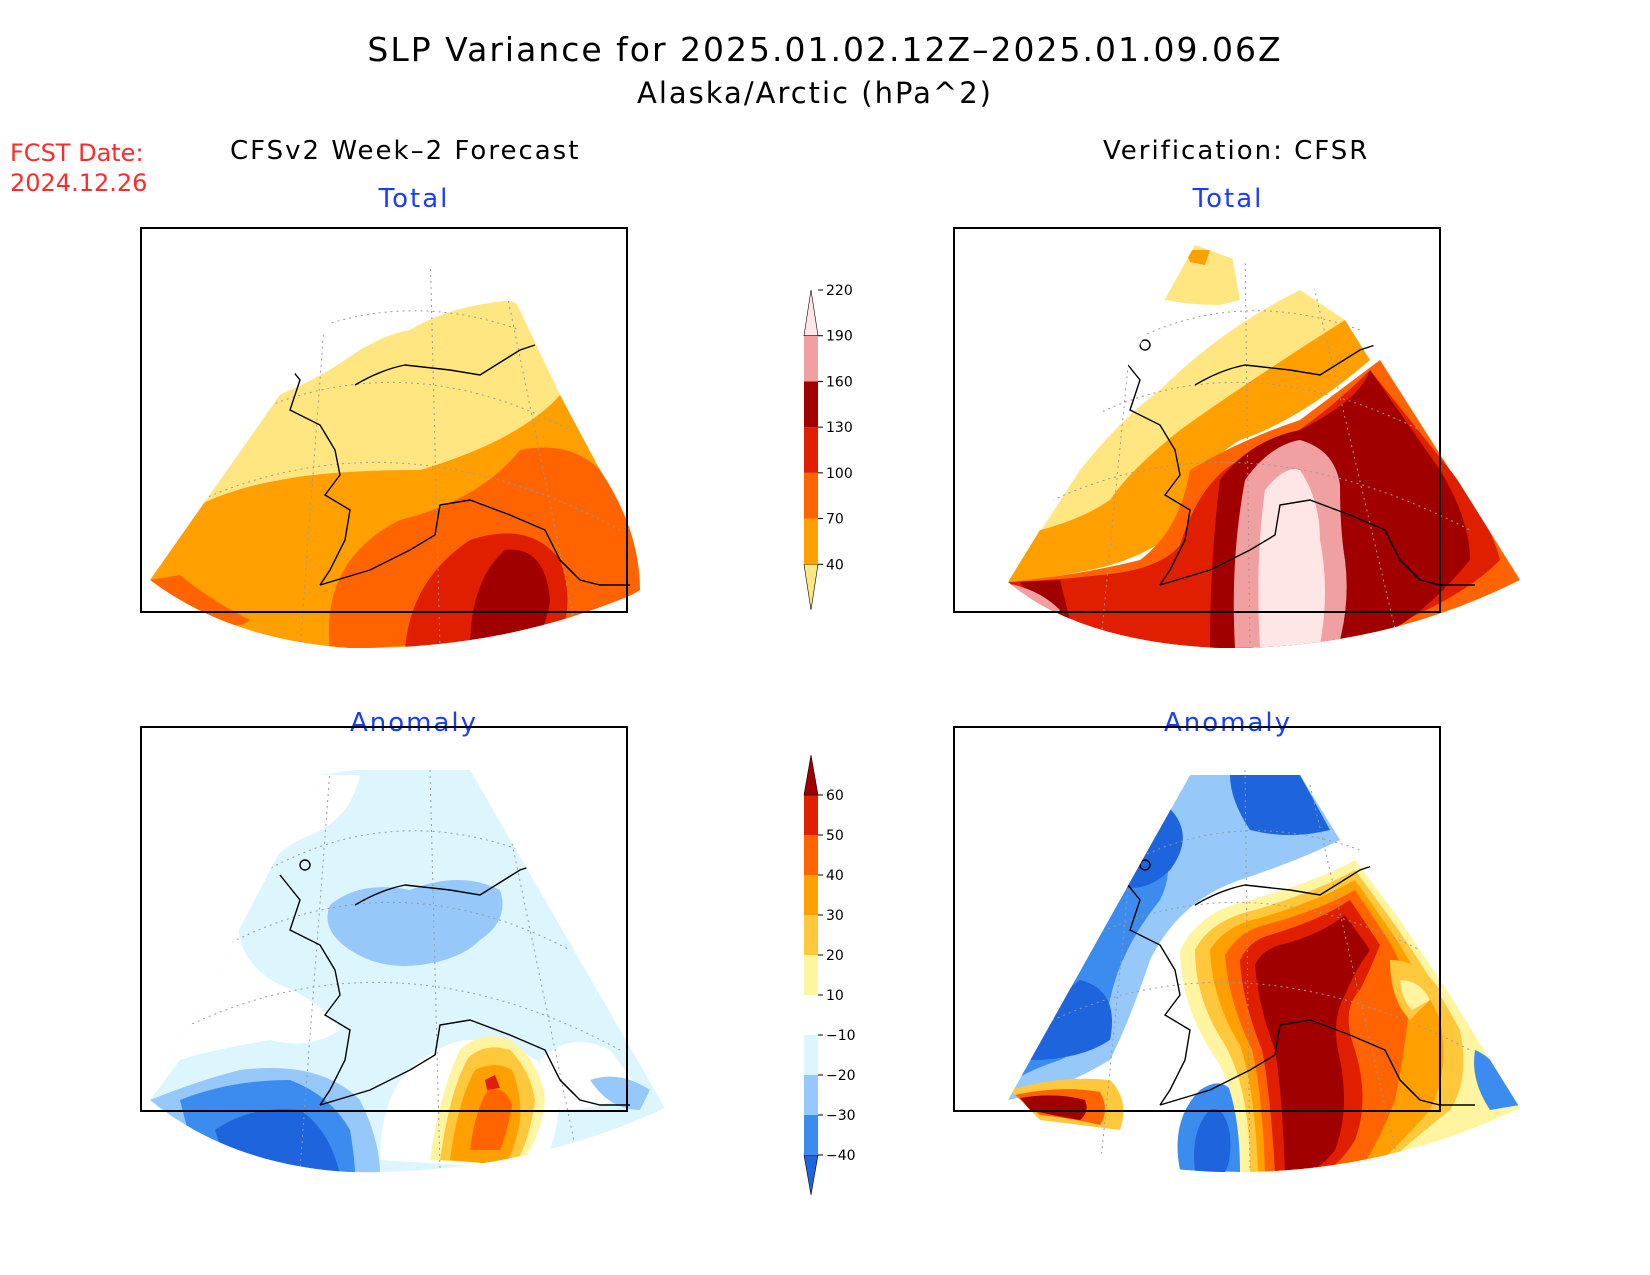  I want to click on verification-total-title: Total, so click(1228, 199).